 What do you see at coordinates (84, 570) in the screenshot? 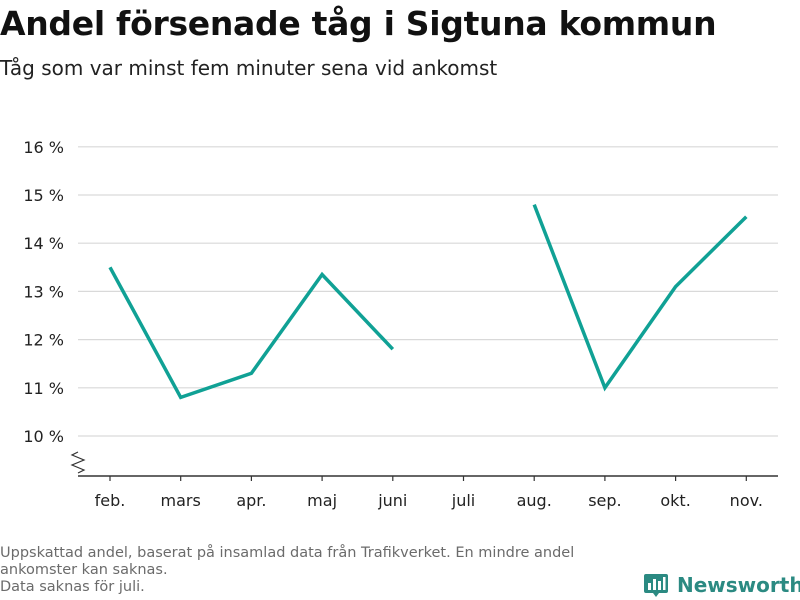
I see `footnote-line: ankomster kan saknas.` at bounding box center [84, 570].